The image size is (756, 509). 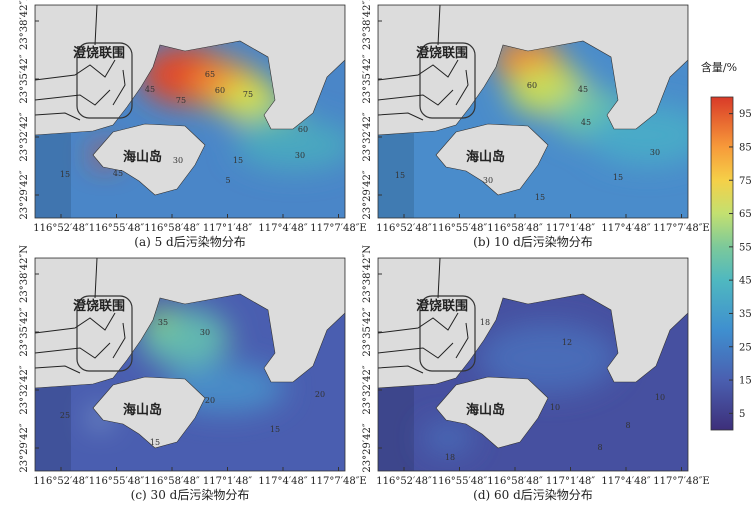 What do you see at coordinates (745, 114) in the screenshot?
I see `colorbar-tick-label: 95` at bounding box center [745, 114].